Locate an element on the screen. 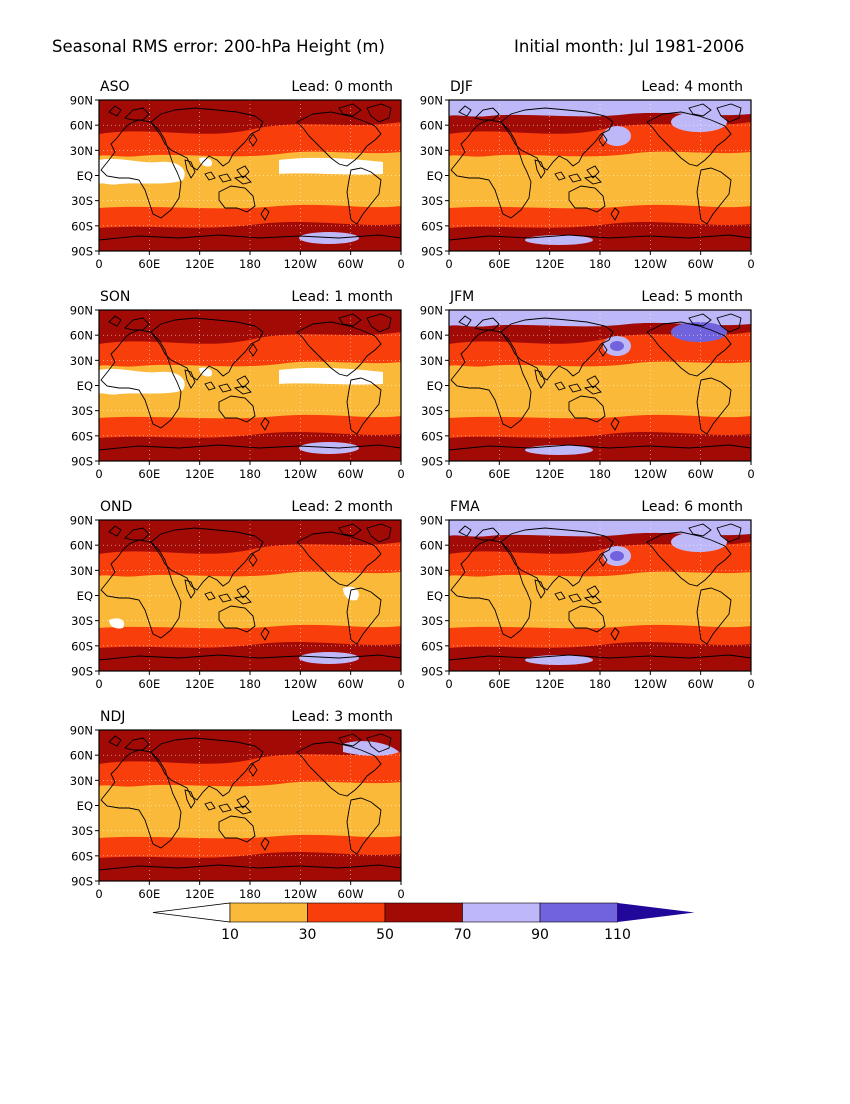 This screenshot has height=1104, width=850. panel-lead: Lead: 5 month is located at coordinates (692, 297).